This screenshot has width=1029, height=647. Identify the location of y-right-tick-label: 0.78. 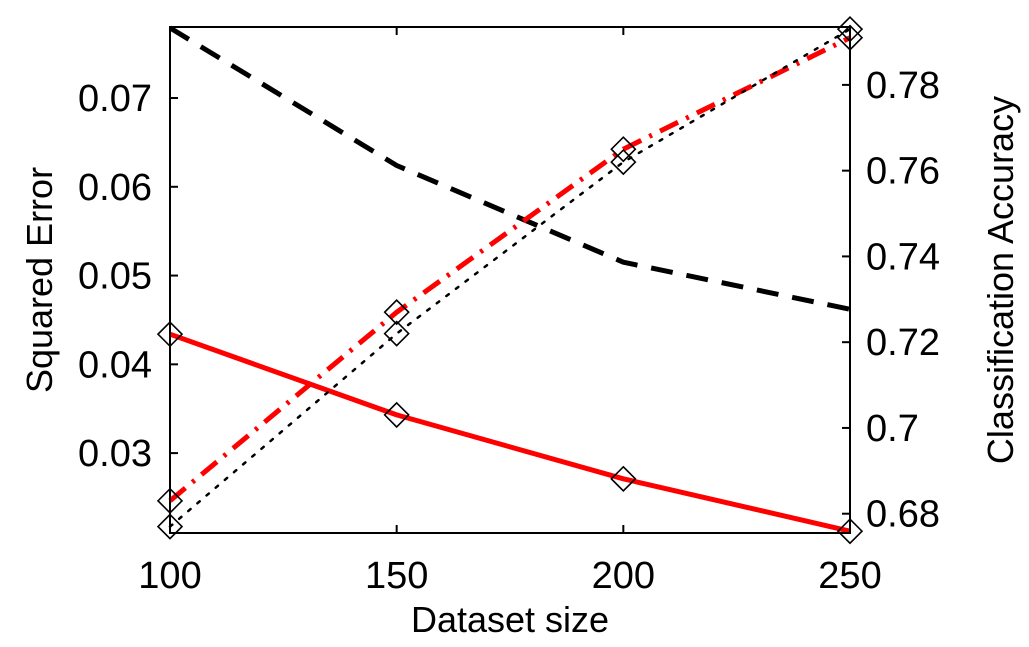
(903, 86).